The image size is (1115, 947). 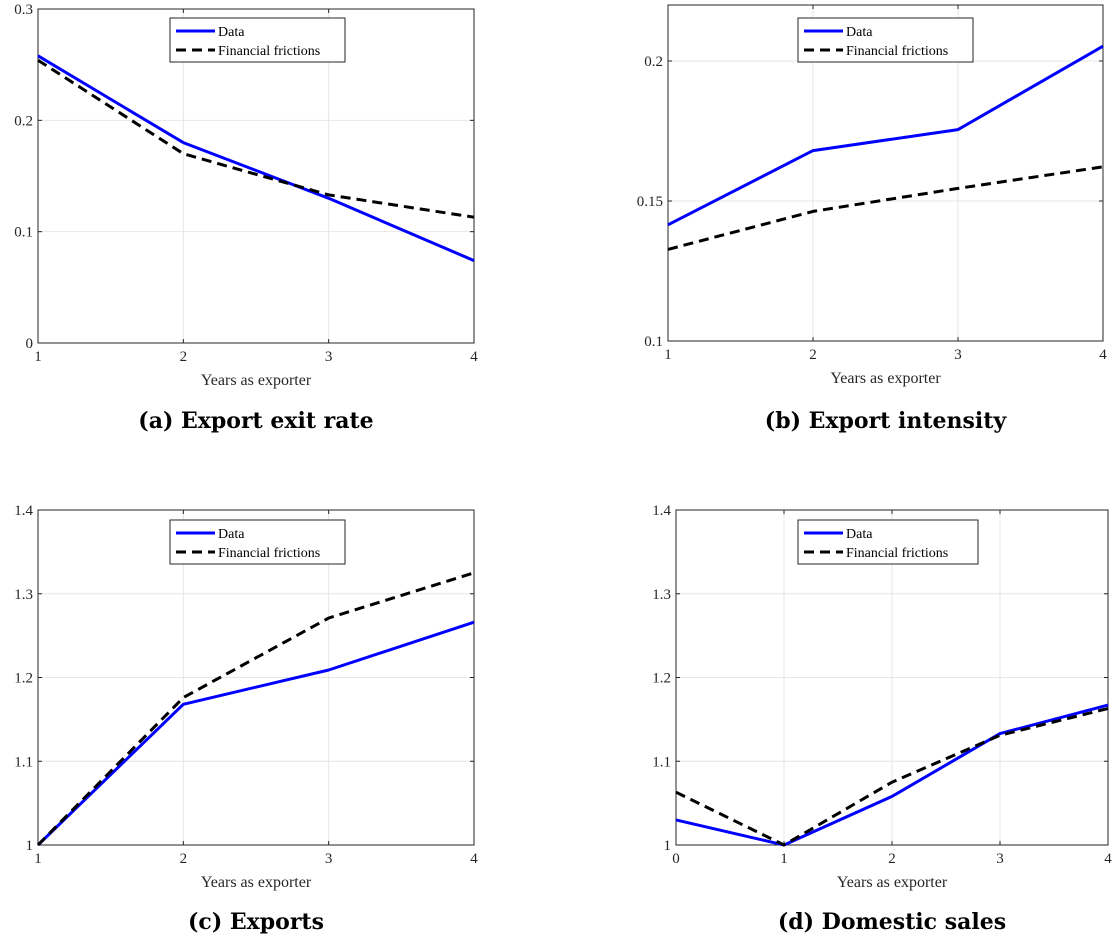 I want to click on panel-caption: (b) Export intensity, so click(x=886, y=421).